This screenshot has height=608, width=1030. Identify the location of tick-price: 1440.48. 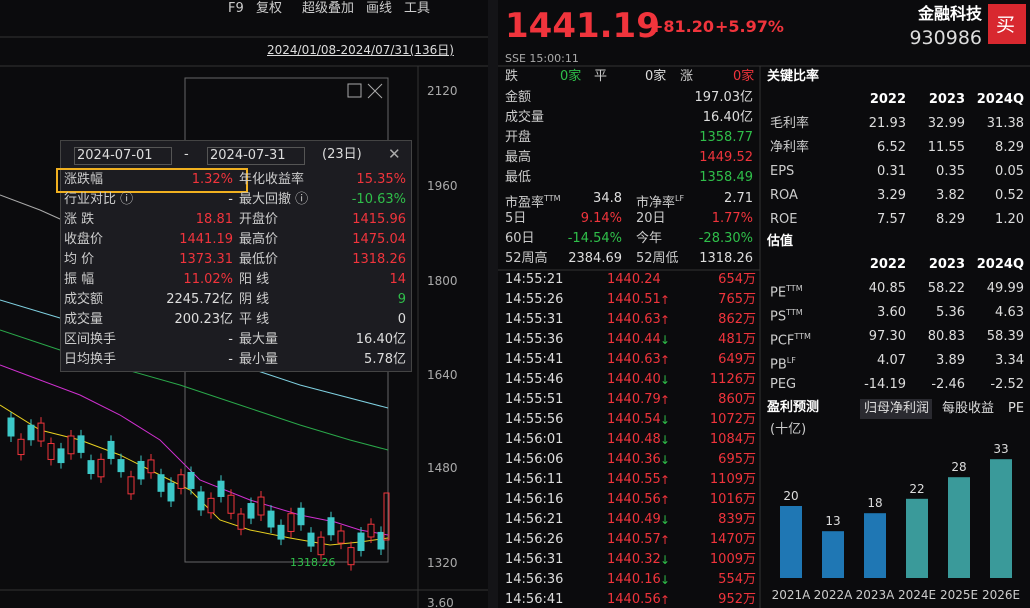
(634, 439).